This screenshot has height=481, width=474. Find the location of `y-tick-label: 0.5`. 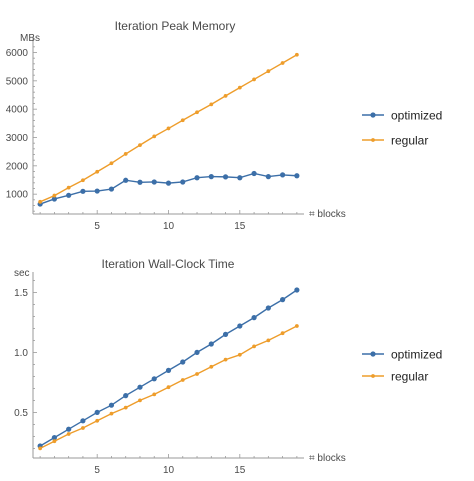

y-tick-label: 0.5 is located at coordinates (21, 413).